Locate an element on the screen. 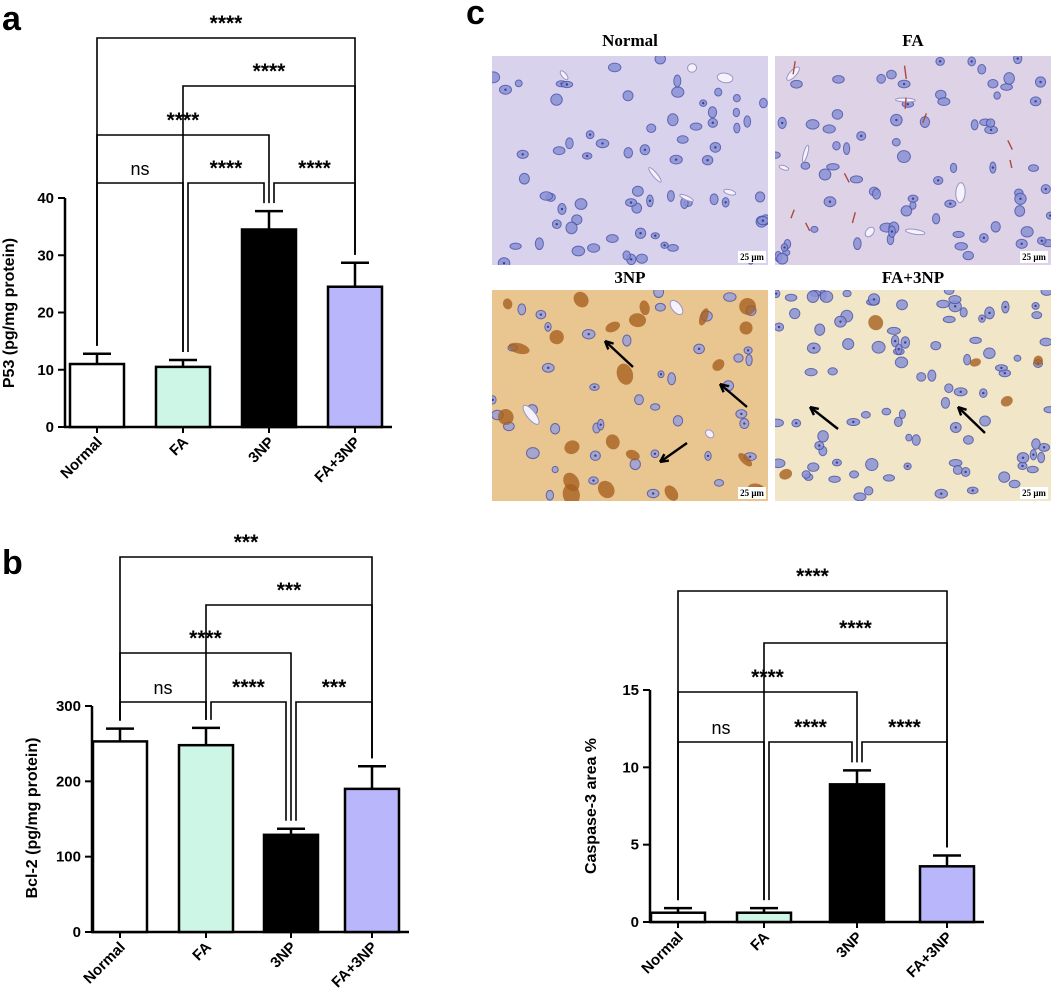 This screenshot has height=1002, width=1052. significance-label: *** is located at coordinates (246, 542).